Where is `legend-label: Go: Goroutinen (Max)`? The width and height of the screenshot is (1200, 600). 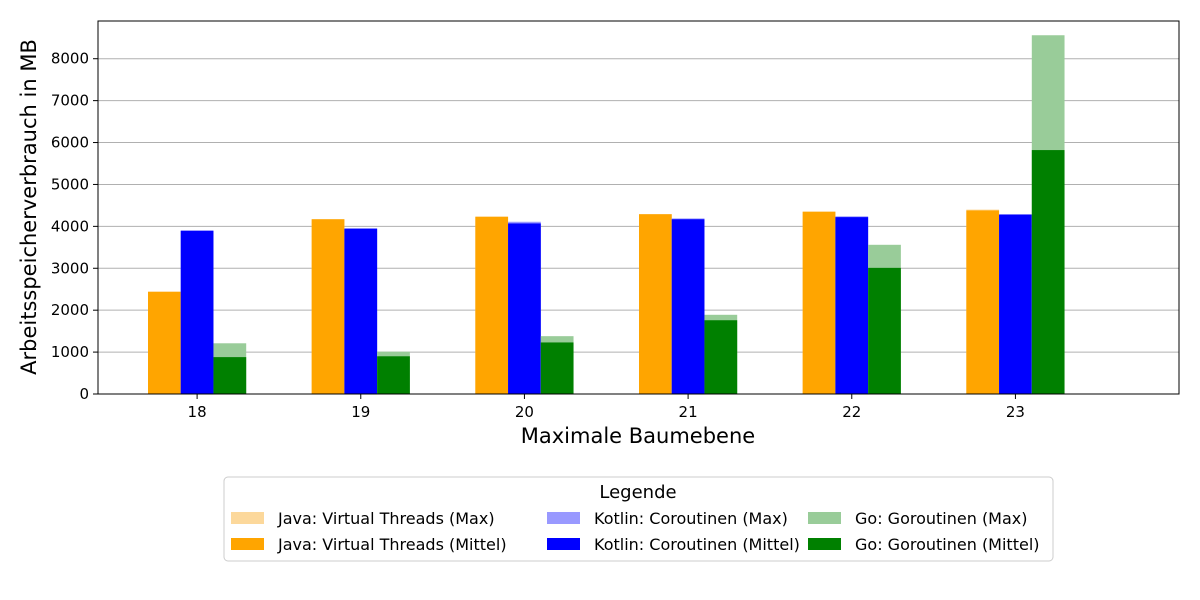
legend-label: Go: Goroutinen (Max) is located at coordinates (941, 518).